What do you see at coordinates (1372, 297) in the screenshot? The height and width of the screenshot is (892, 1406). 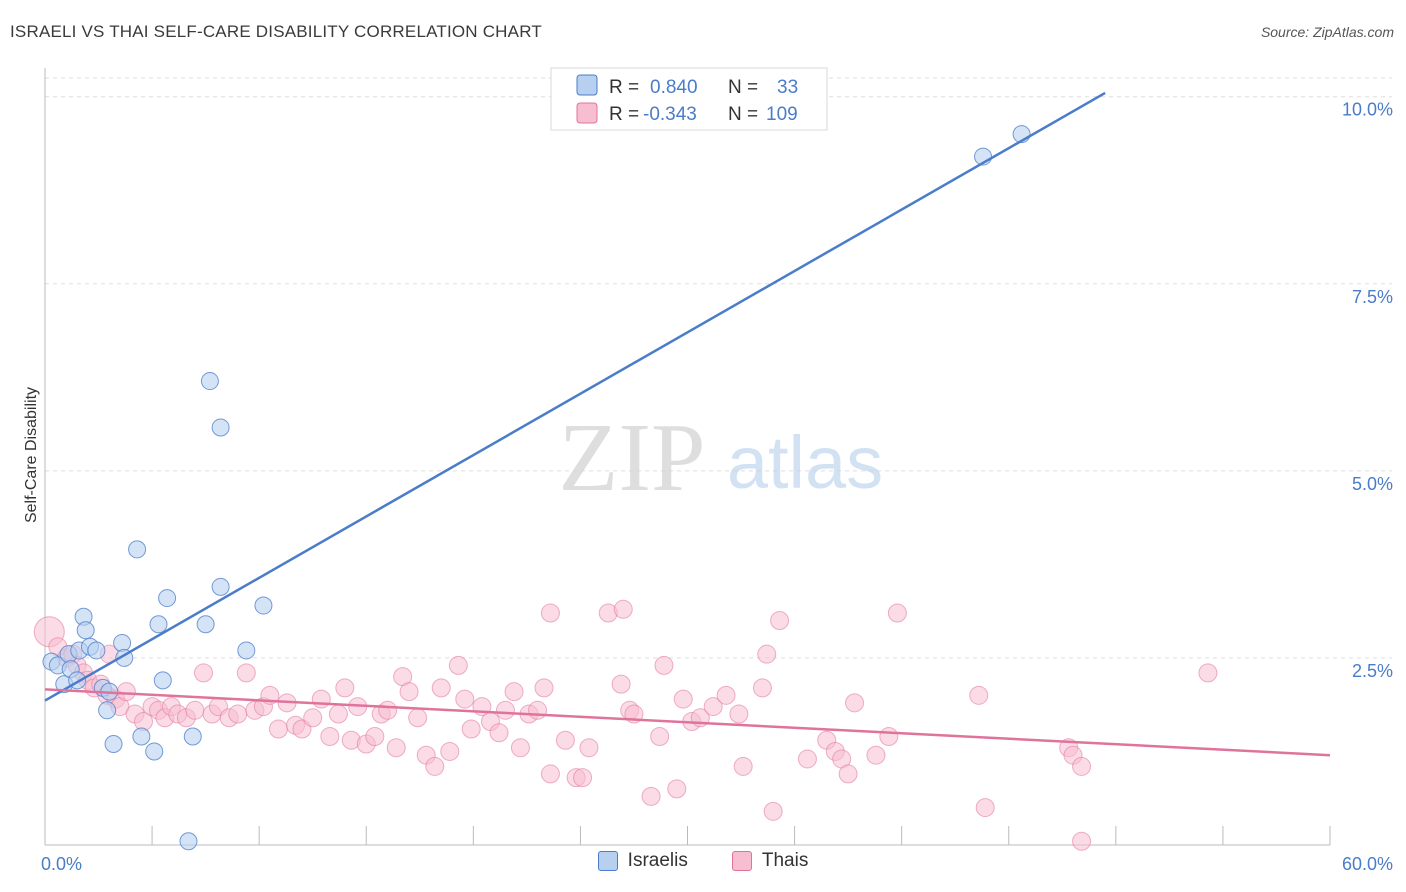 I see `y-tick-label: 7.5%` at bounding box center [1372, 297].